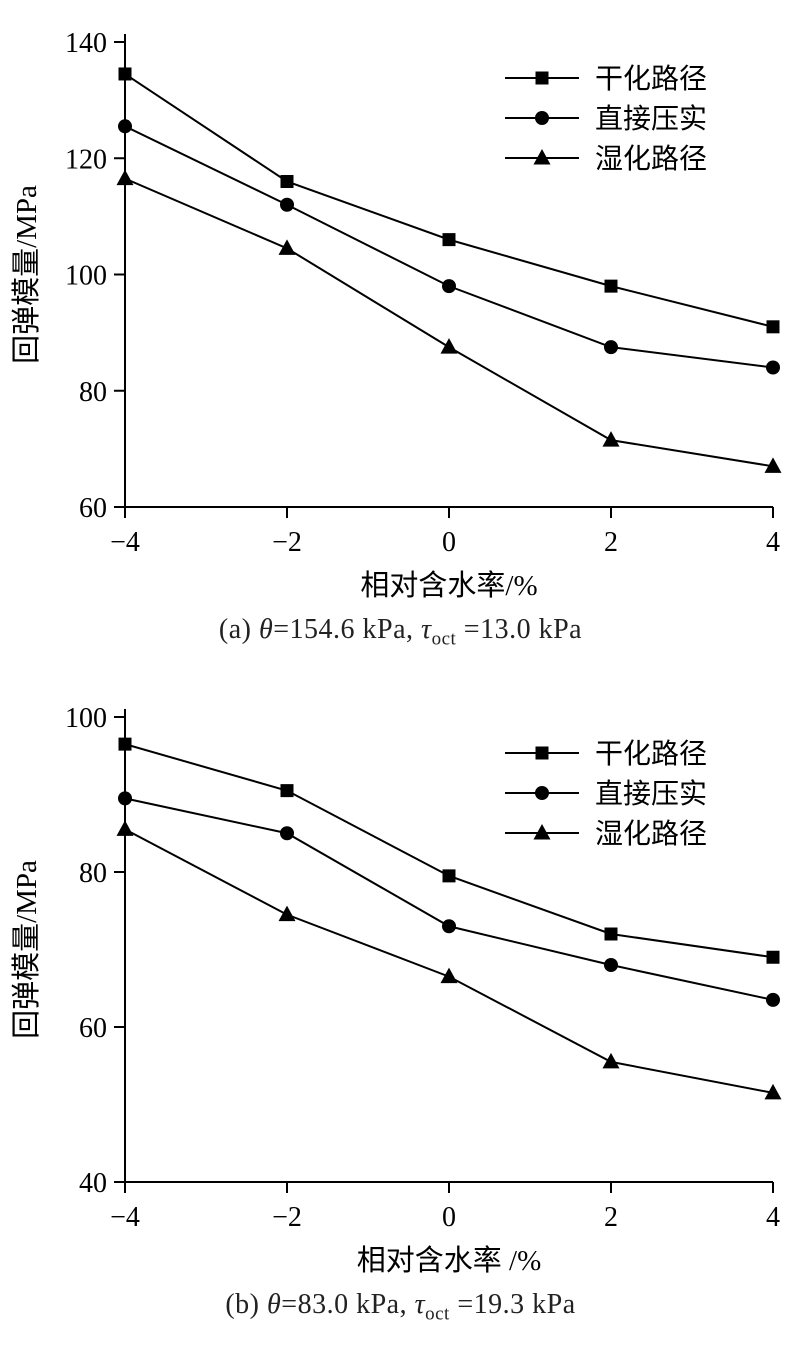 Image resolution: width=801 pixels, height=1362 pixels. Describe the element at coordinates (246, 1304) in the screenshot. I see `caption-b-index: (b)` at that location.